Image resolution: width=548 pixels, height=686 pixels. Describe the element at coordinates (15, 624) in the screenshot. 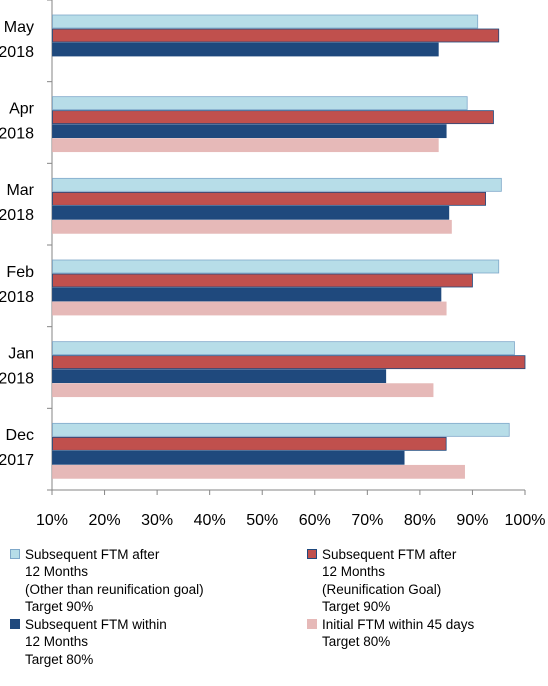

I see `legend-swatch-subsequent-within` at that location.